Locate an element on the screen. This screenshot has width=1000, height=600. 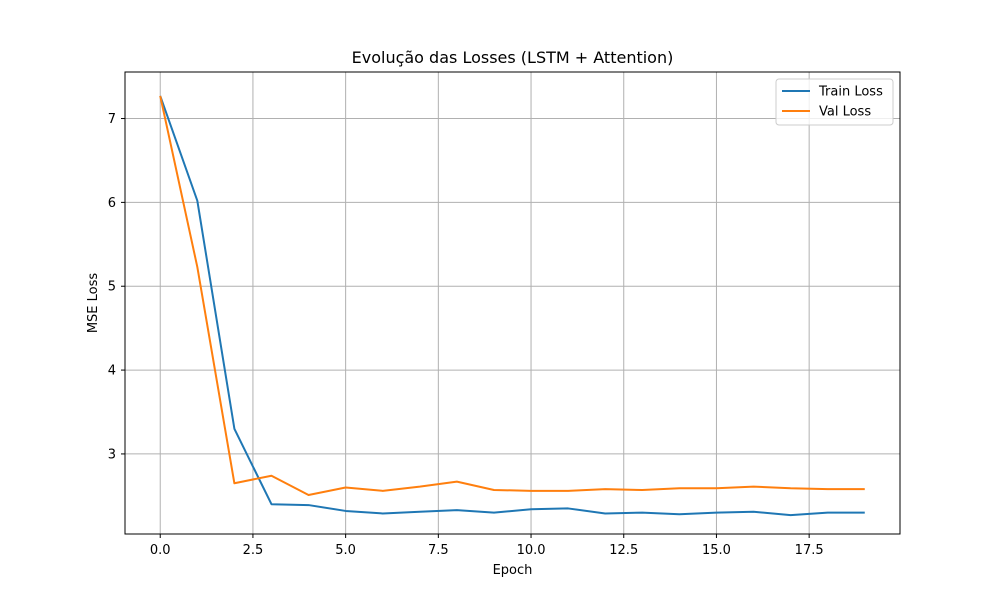
x-tick-label: 17.5 is located at coordinates (809, 550).